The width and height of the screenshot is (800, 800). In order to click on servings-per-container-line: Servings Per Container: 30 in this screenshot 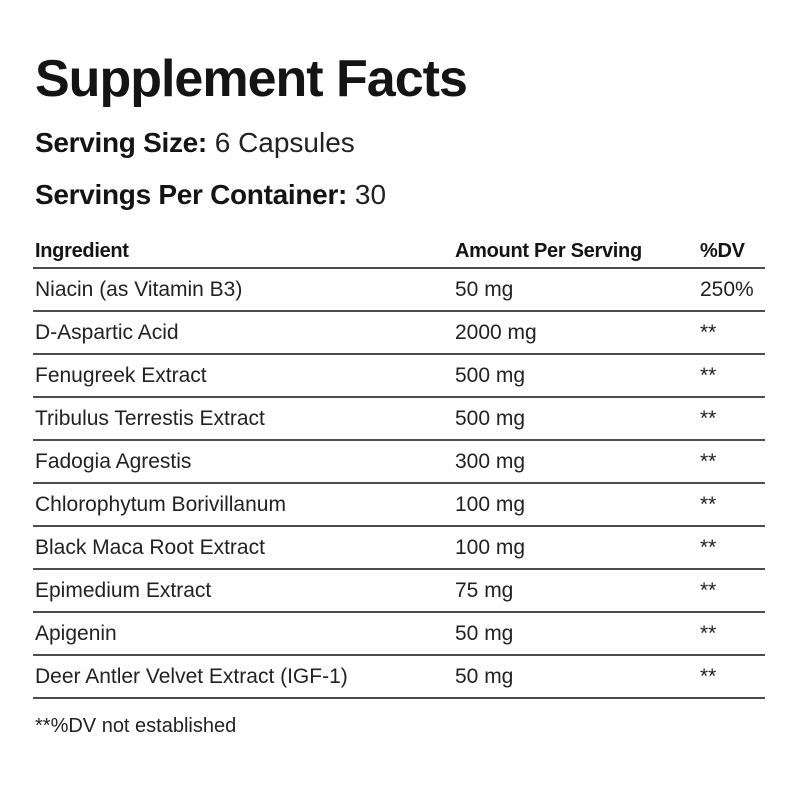, I will do `click(400, 195)`.